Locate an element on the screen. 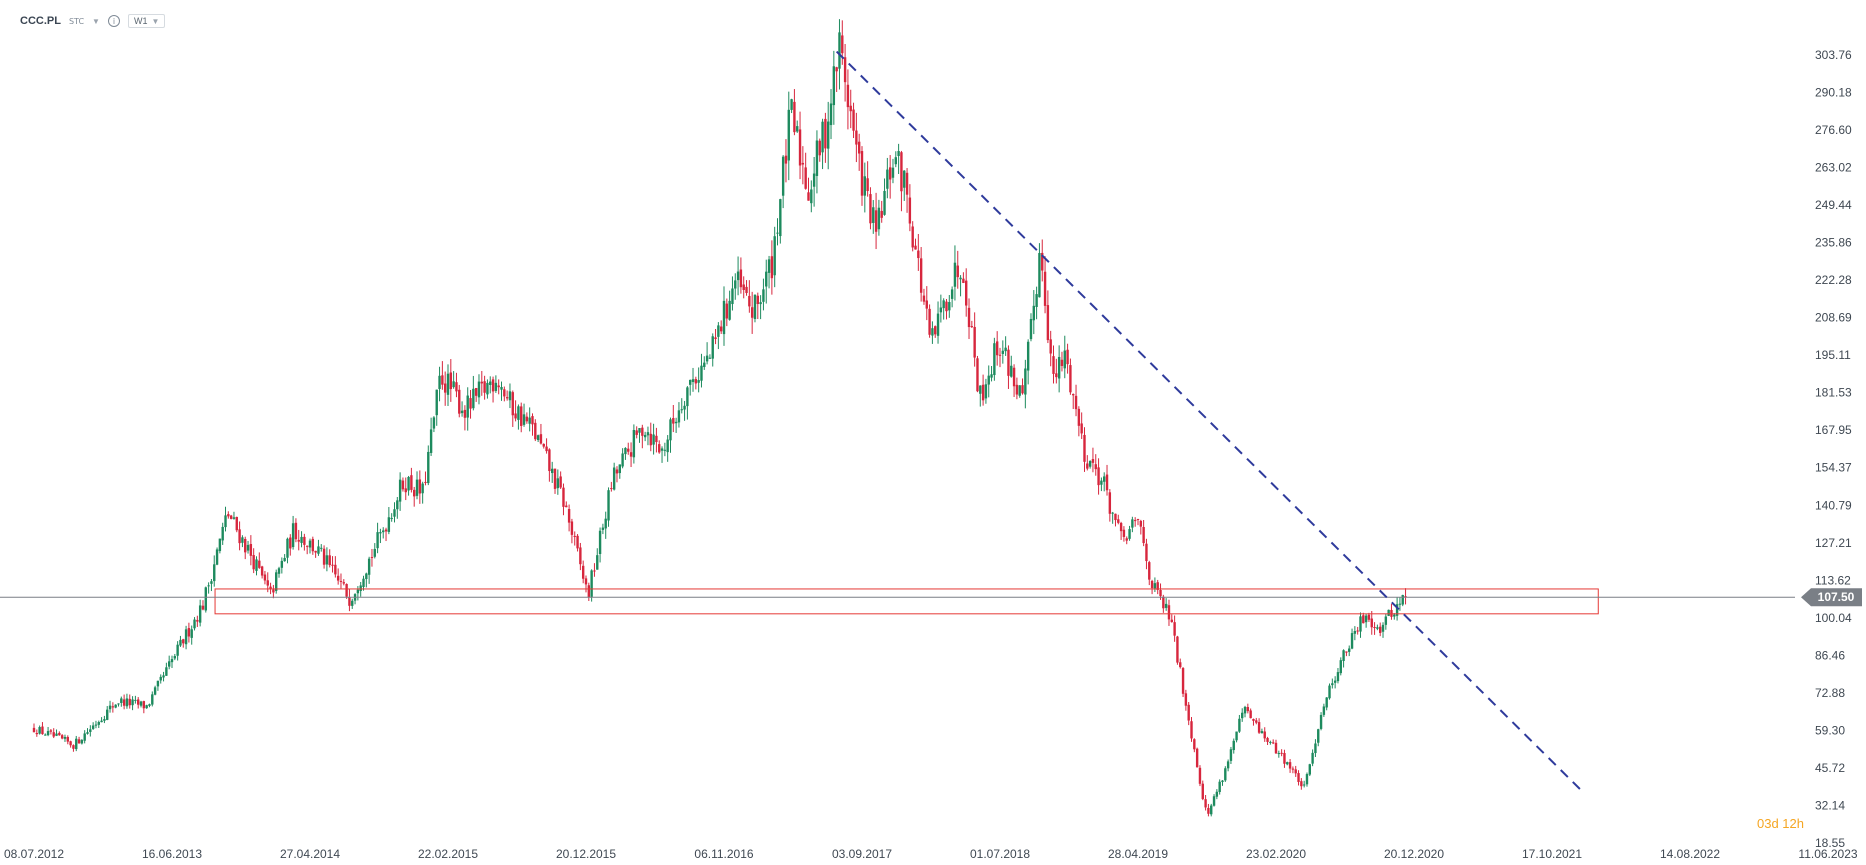 The height and width of the screenshot is (865, 1866). y-tick-label: 113.62 is located at coordinates (1833, 580).